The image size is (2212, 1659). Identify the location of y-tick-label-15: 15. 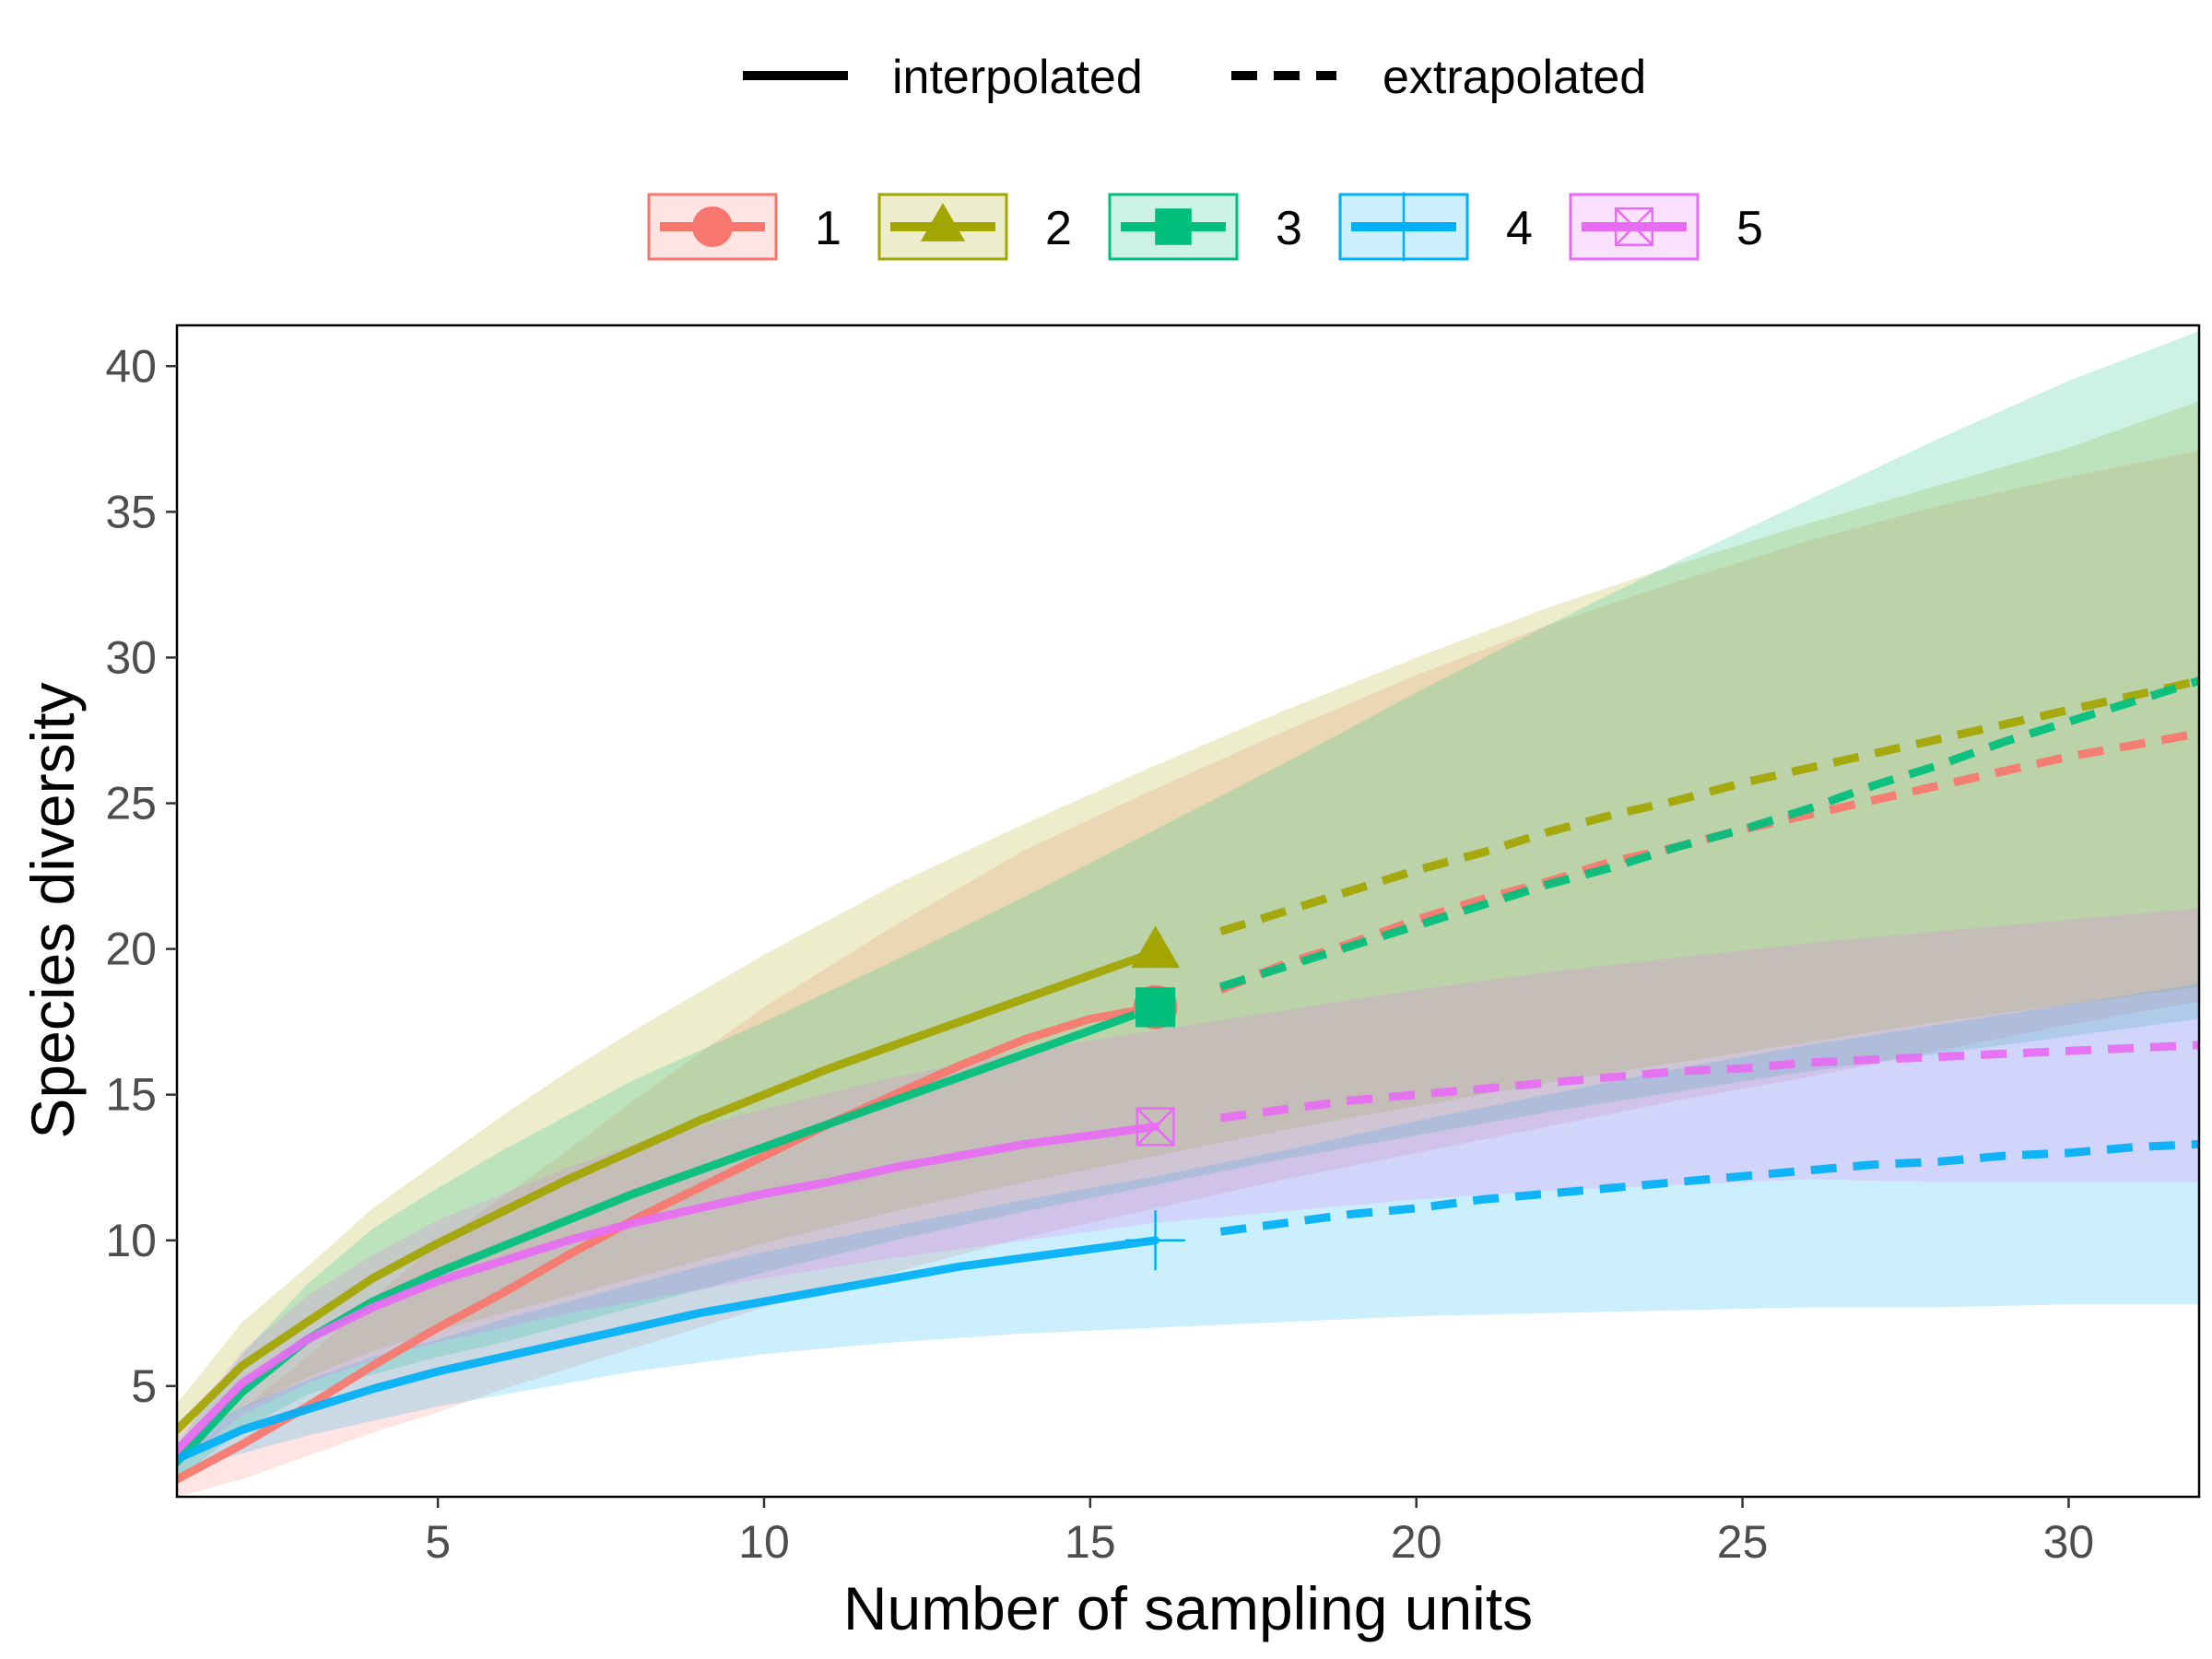
(131, 1095).